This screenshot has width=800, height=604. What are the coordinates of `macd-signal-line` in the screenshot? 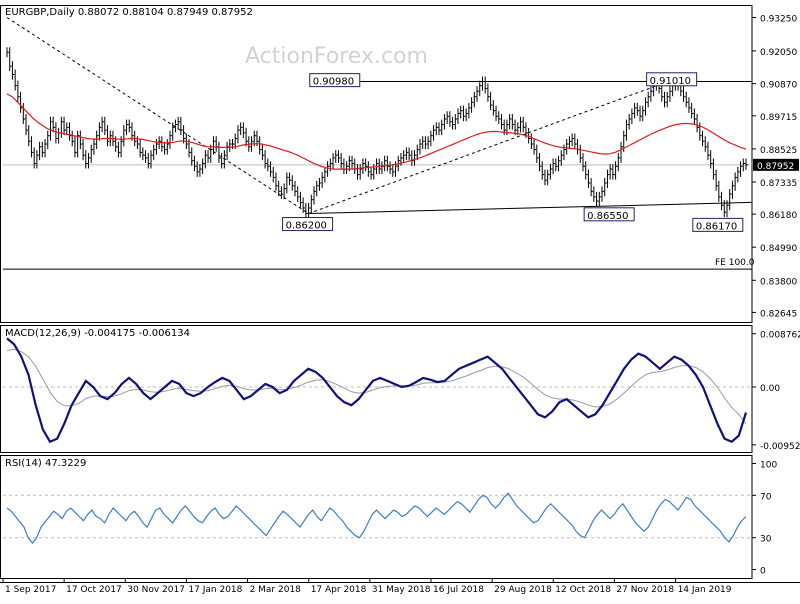 It's located at (376, 386).